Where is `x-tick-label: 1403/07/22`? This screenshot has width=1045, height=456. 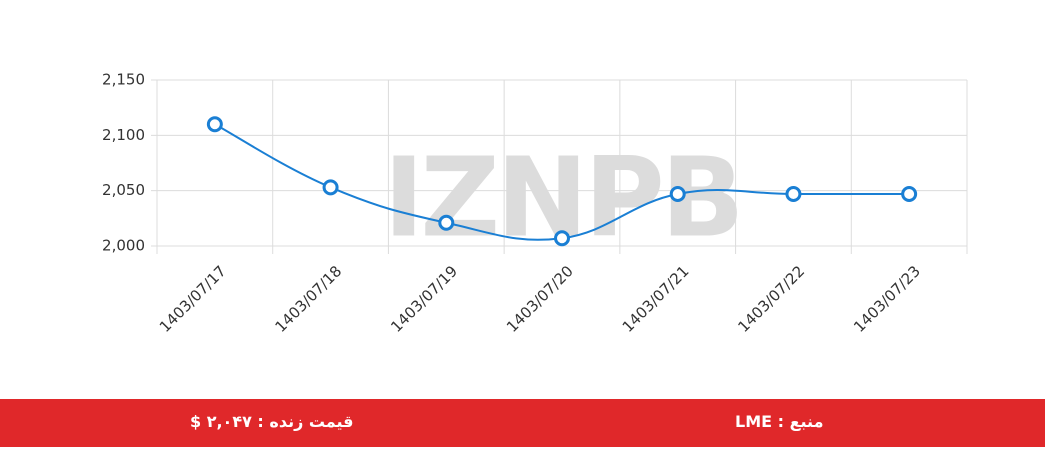 x-tick-label: 1403/07/22 is located at coordinates (771, 299).